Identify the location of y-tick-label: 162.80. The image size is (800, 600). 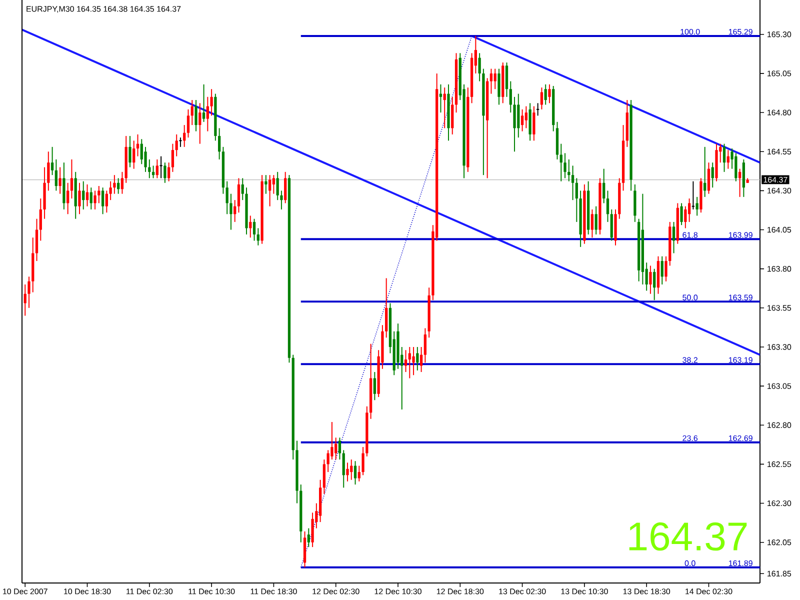
(780, 425).